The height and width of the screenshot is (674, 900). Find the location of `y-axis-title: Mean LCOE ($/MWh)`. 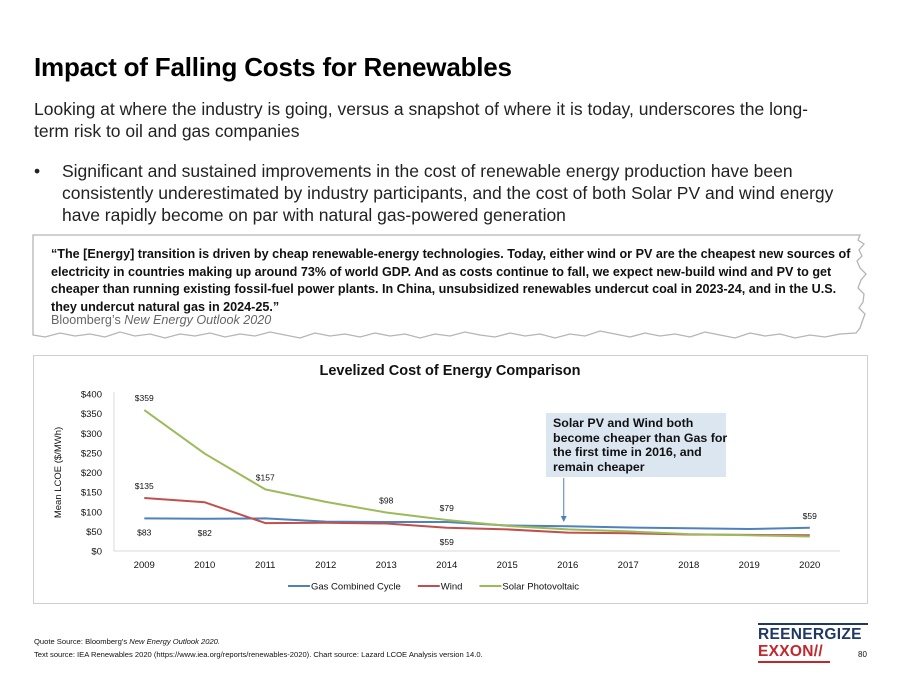

y-axis-title: Mean LCOE ($/MWh) is located at coordinates (58, 472).